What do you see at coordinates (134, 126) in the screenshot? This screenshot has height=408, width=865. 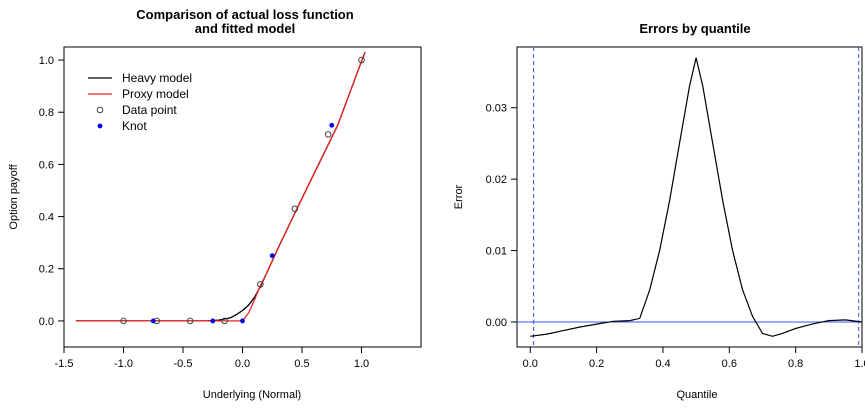 I see `legend-label: Knot` at bounding box center [134, 126].